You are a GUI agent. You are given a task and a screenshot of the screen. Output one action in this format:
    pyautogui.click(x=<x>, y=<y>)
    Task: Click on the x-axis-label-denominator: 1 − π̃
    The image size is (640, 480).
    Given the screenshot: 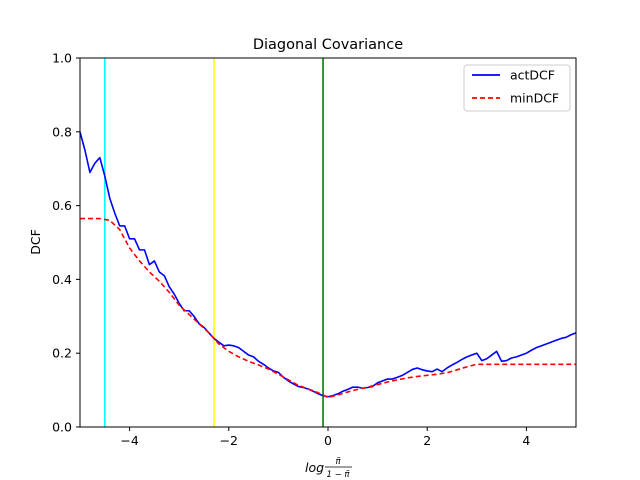 What is the action you would take?
    pyautogui.click(x=338, y=475)
    